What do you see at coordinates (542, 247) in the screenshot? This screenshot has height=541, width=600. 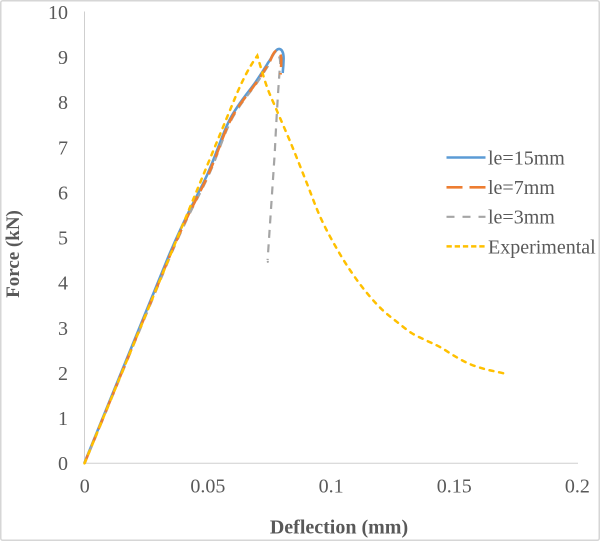 I see `svg-text: Experimental` at bounding box center [542, 247].